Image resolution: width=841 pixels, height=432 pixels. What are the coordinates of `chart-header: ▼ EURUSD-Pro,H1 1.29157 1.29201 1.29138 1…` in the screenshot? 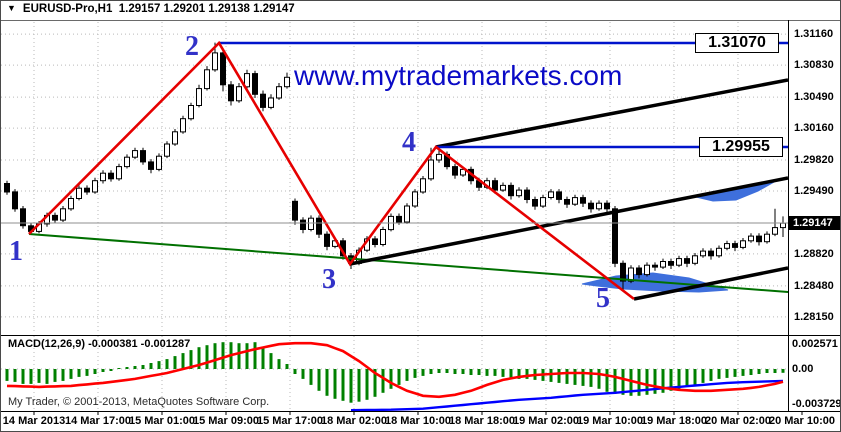 It's located at (151, 9).